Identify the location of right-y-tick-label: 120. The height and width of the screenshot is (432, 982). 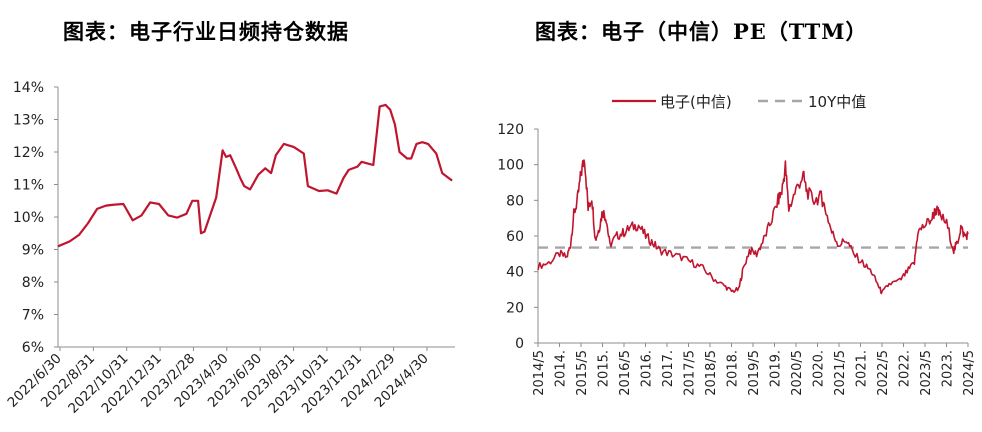
(510, 130).